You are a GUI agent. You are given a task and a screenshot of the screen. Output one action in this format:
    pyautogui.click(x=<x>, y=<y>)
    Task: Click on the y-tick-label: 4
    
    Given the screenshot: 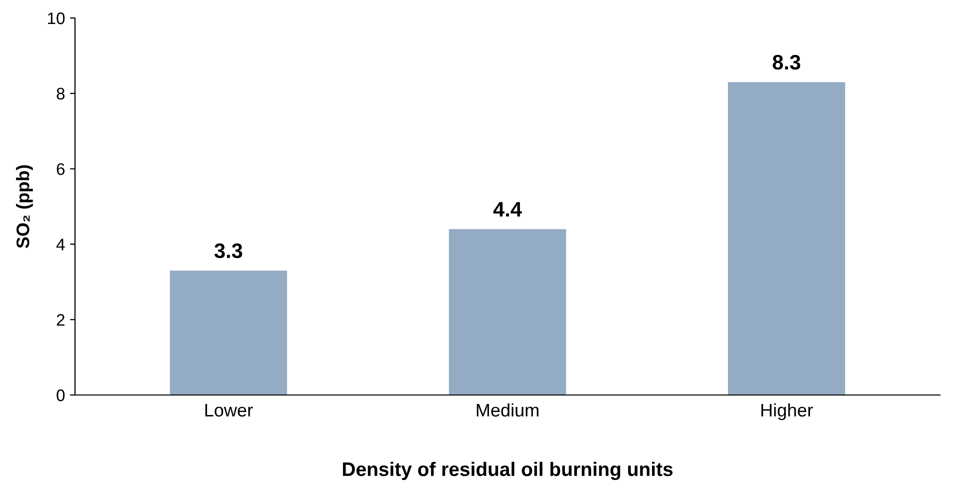 What is the action you would take?
    pyautogui.click(x=60, y=244)
    